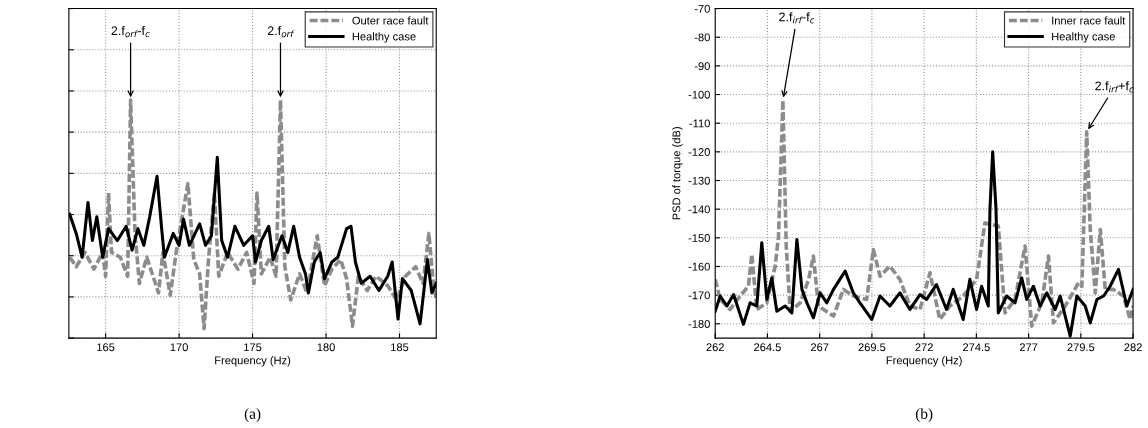 This screenshot has width=1148, height=428. Describe the element at coordinates (924, 415) in the screenshot. I see `text: (b)` at that location.